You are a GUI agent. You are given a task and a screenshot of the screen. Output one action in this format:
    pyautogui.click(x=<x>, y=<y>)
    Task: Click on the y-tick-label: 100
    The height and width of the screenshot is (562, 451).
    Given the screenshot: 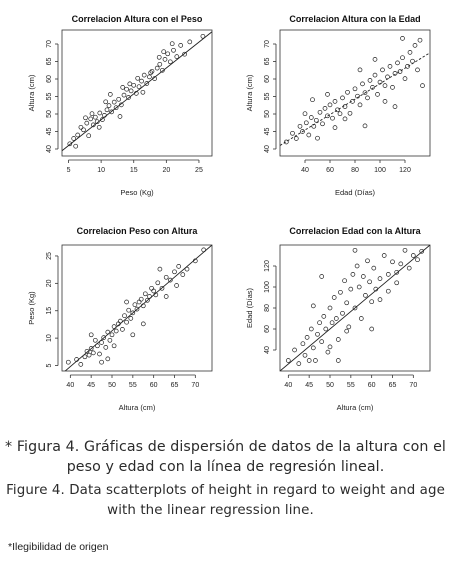 What is the action you would take?
    pyautogui.click(x=267, y=287)
    